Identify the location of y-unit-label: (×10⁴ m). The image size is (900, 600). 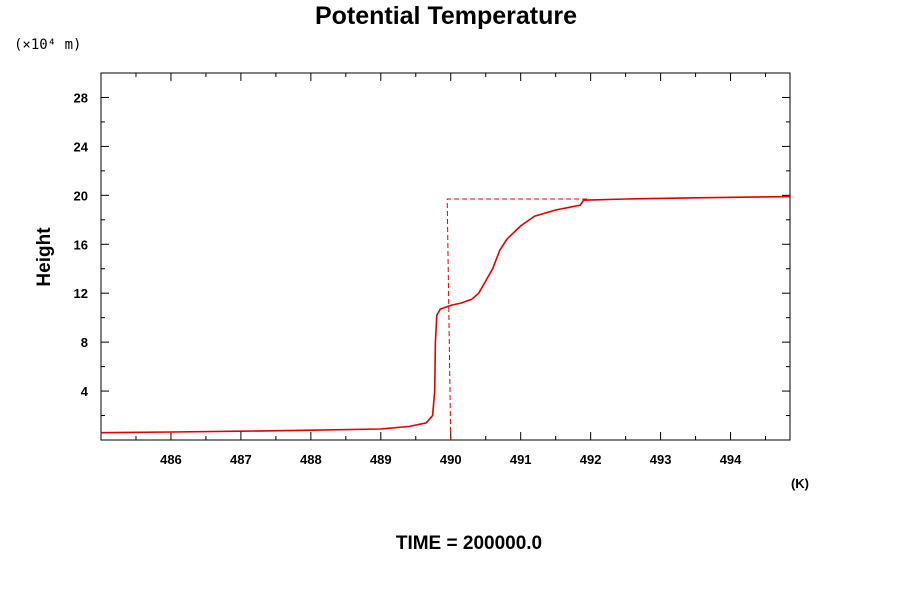
(47, 45).